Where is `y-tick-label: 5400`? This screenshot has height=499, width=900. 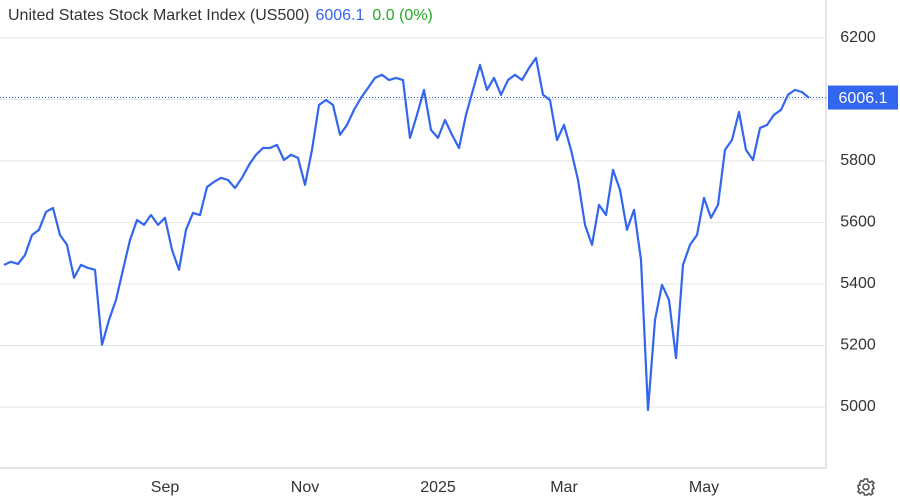
y-tick-label: 5400 is located at coordinates (858, 283).